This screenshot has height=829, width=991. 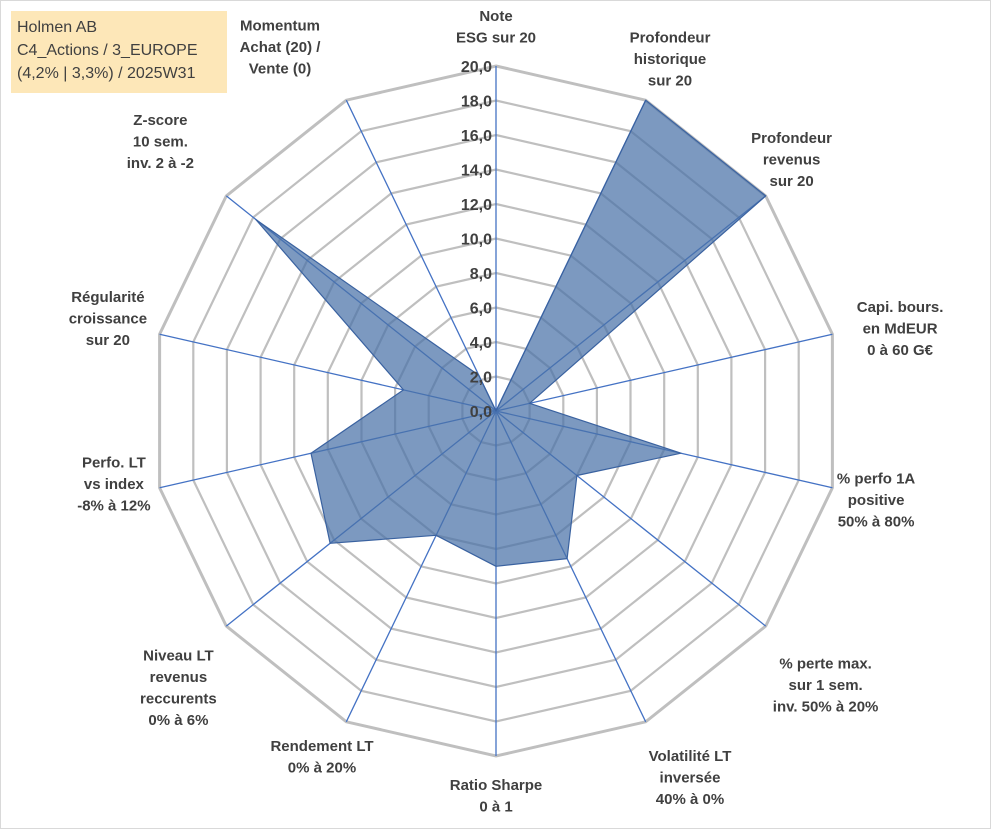 I want to click on axis-label: Régularité croissance sur 20, so click(x=108, y=319).